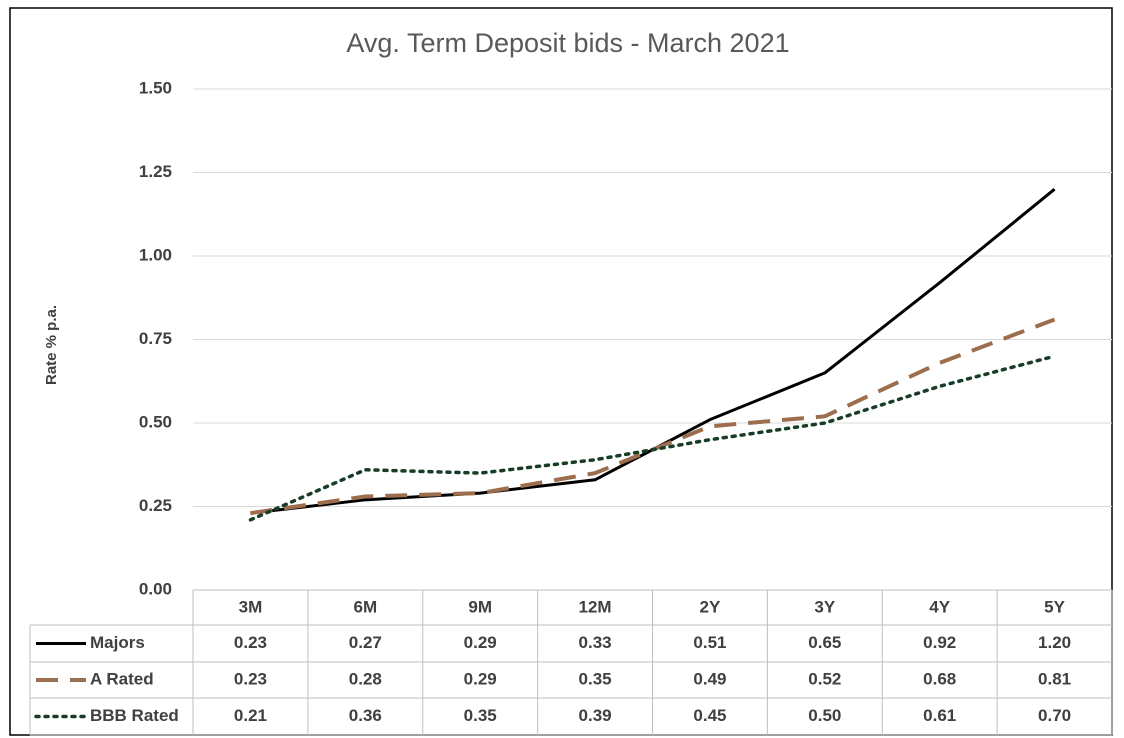 The height and width of the screenshot is (738, 1124). Describe the element at coordinates (155, 338) in the screenshot. I see `y-tick-label: 0.75` at that location.